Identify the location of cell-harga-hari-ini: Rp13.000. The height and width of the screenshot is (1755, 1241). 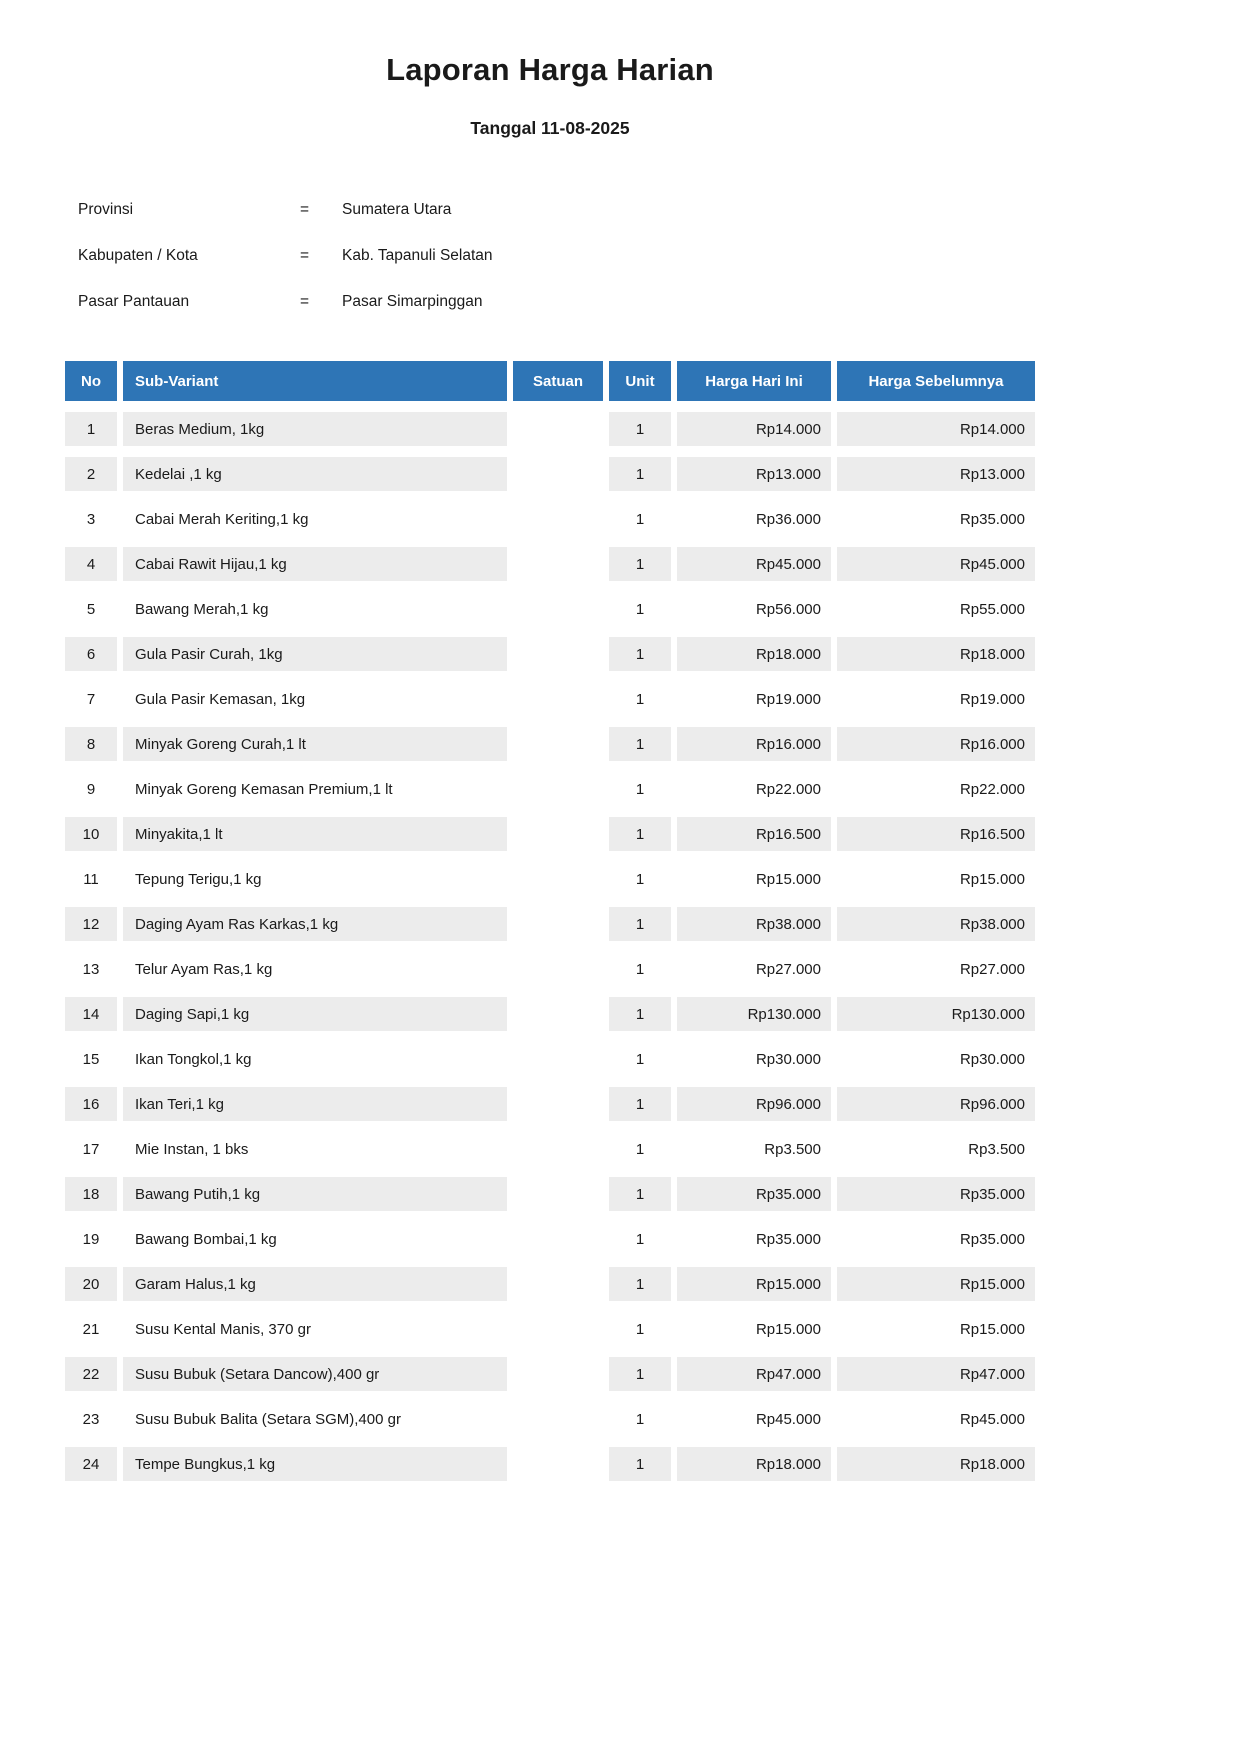
(754, 474).